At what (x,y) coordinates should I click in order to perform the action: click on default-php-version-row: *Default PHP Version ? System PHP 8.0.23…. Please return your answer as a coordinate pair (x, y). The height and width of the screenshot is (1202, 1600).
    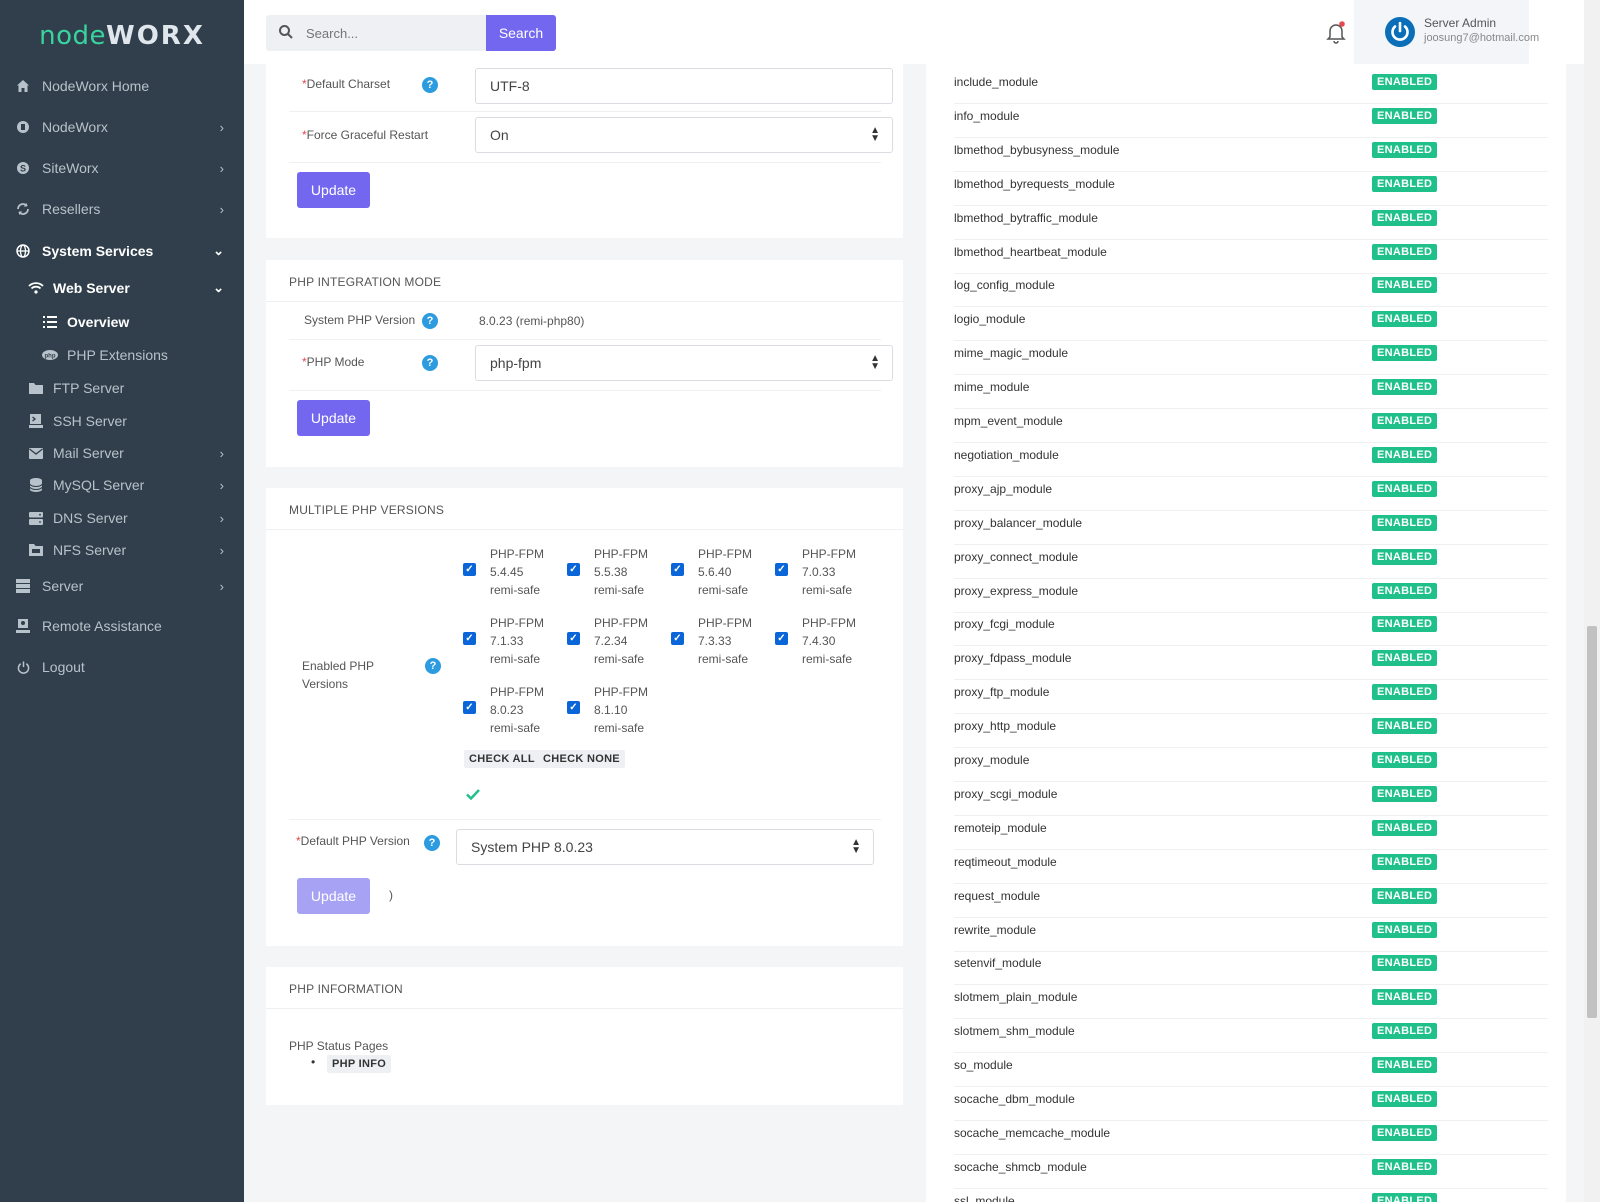
    Looking at the image, I should click on (585, 844).